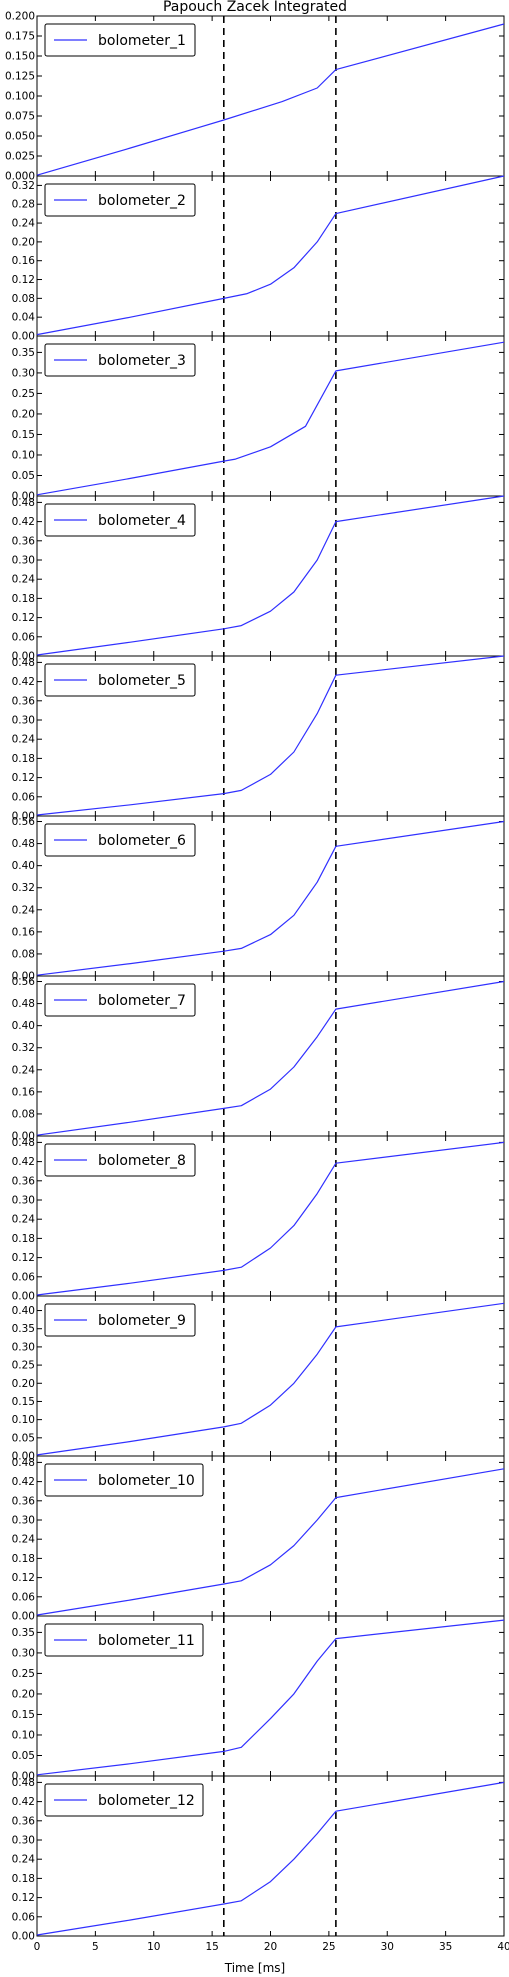 This screenshot has height=1977, width=509. Describe the element at coordinates (142, 201) in the screenshot. I see `legend-entry: bolometer_2` at that location.